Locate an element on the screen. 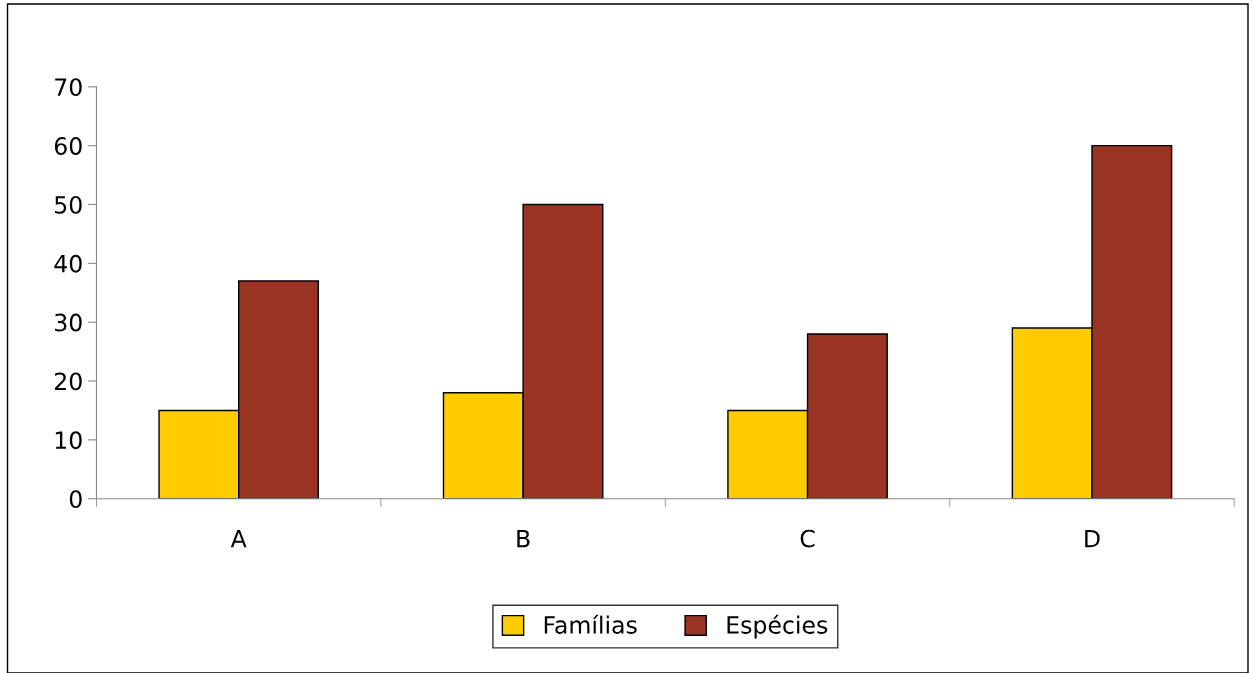 This screenshot has width=1253, height=673. x-tick-label: C is located at coordinates (807, 538).